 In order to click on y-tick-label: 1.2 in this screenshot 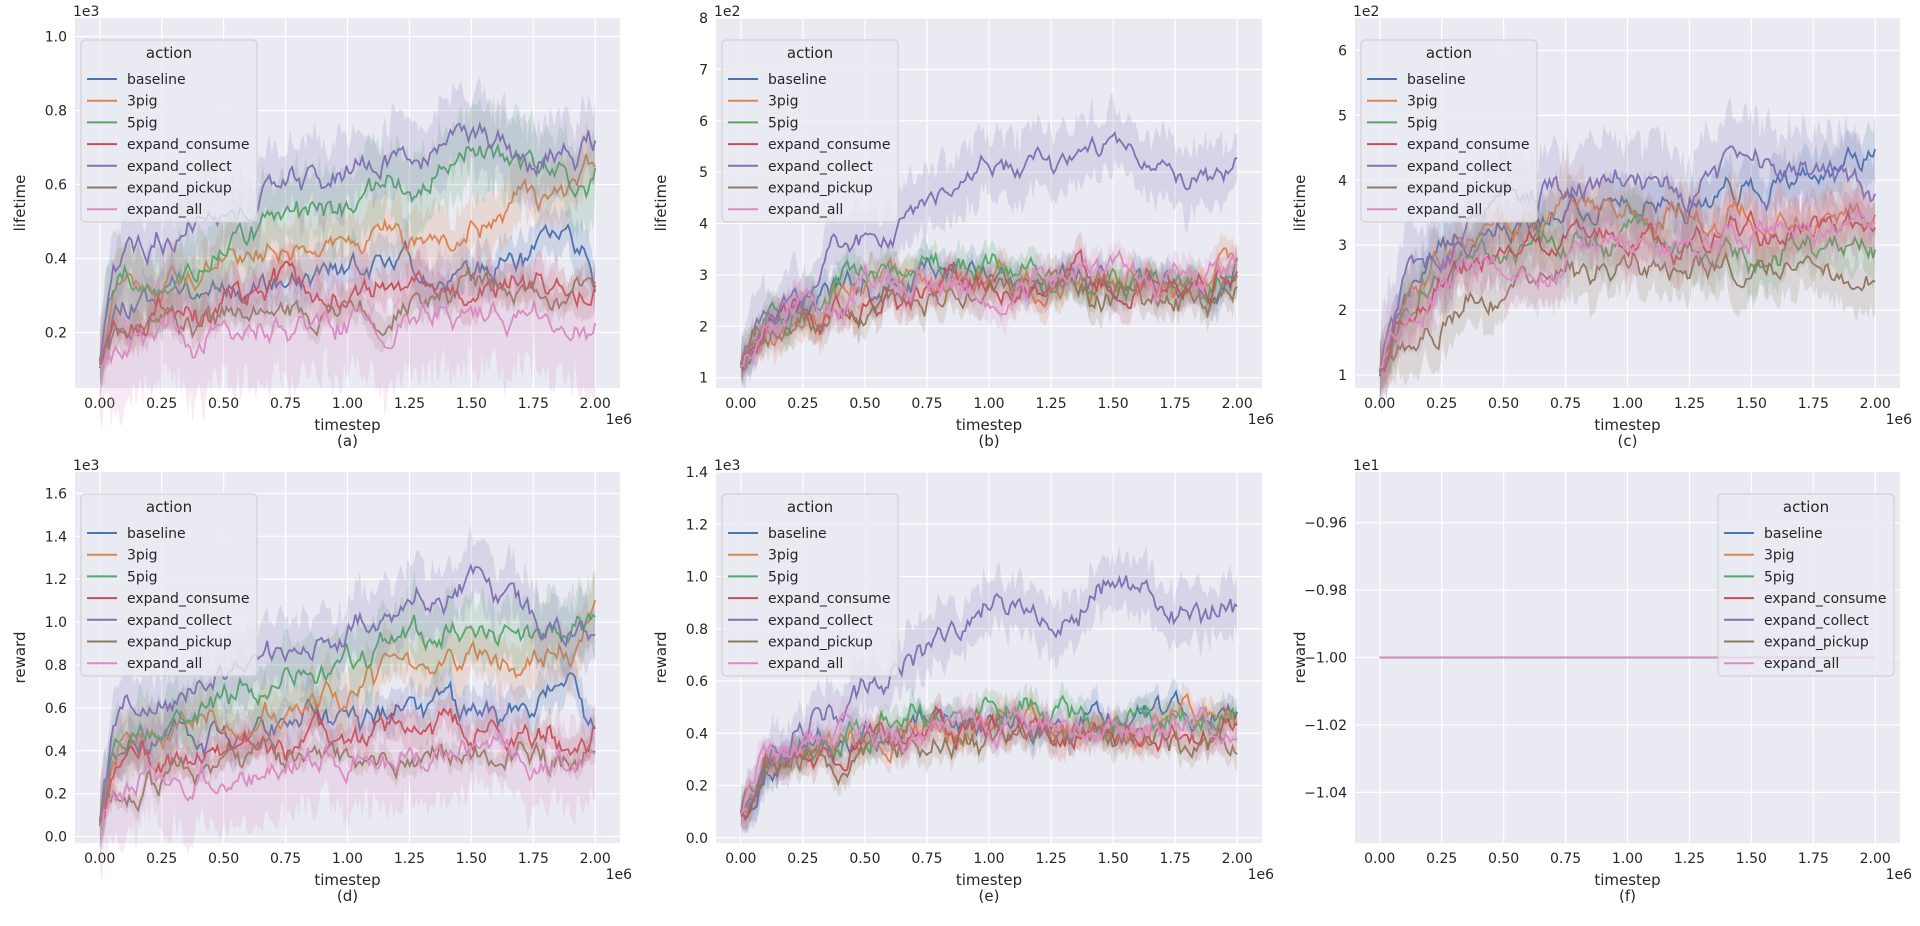, I will do `click(697, 525)`.